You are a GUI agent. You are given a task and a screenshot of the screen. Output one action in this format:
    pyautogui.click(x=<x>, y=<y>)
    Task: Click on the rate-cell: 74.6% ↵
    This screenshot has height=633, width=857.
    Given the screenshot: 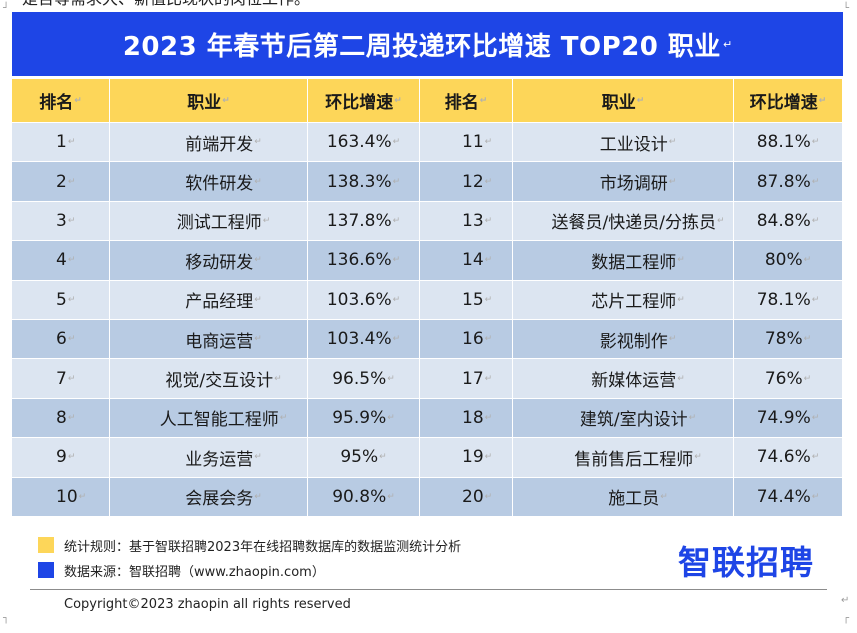 What is the action you would take?
    pyautogui.click(x=788, y=458)
    